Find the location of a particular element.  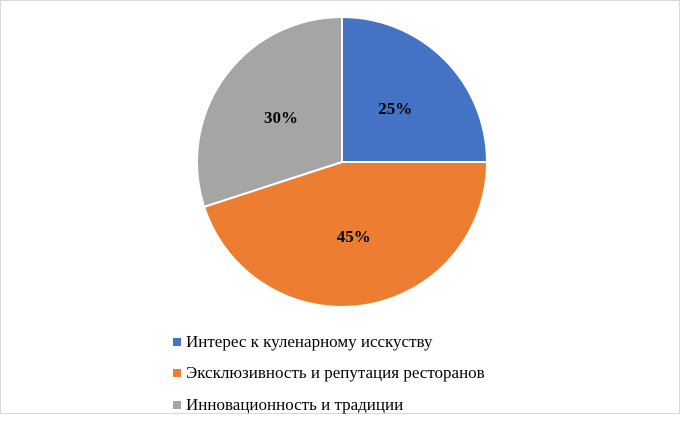

data-label: 25% is located at coordinates (395, 108).